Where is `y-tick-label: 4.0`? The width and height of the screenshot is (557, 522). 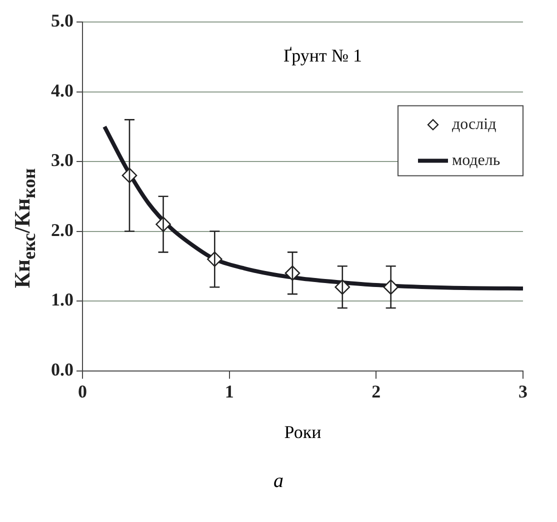 y-tick-label: 4.0 is located at coordinates (62, 90).